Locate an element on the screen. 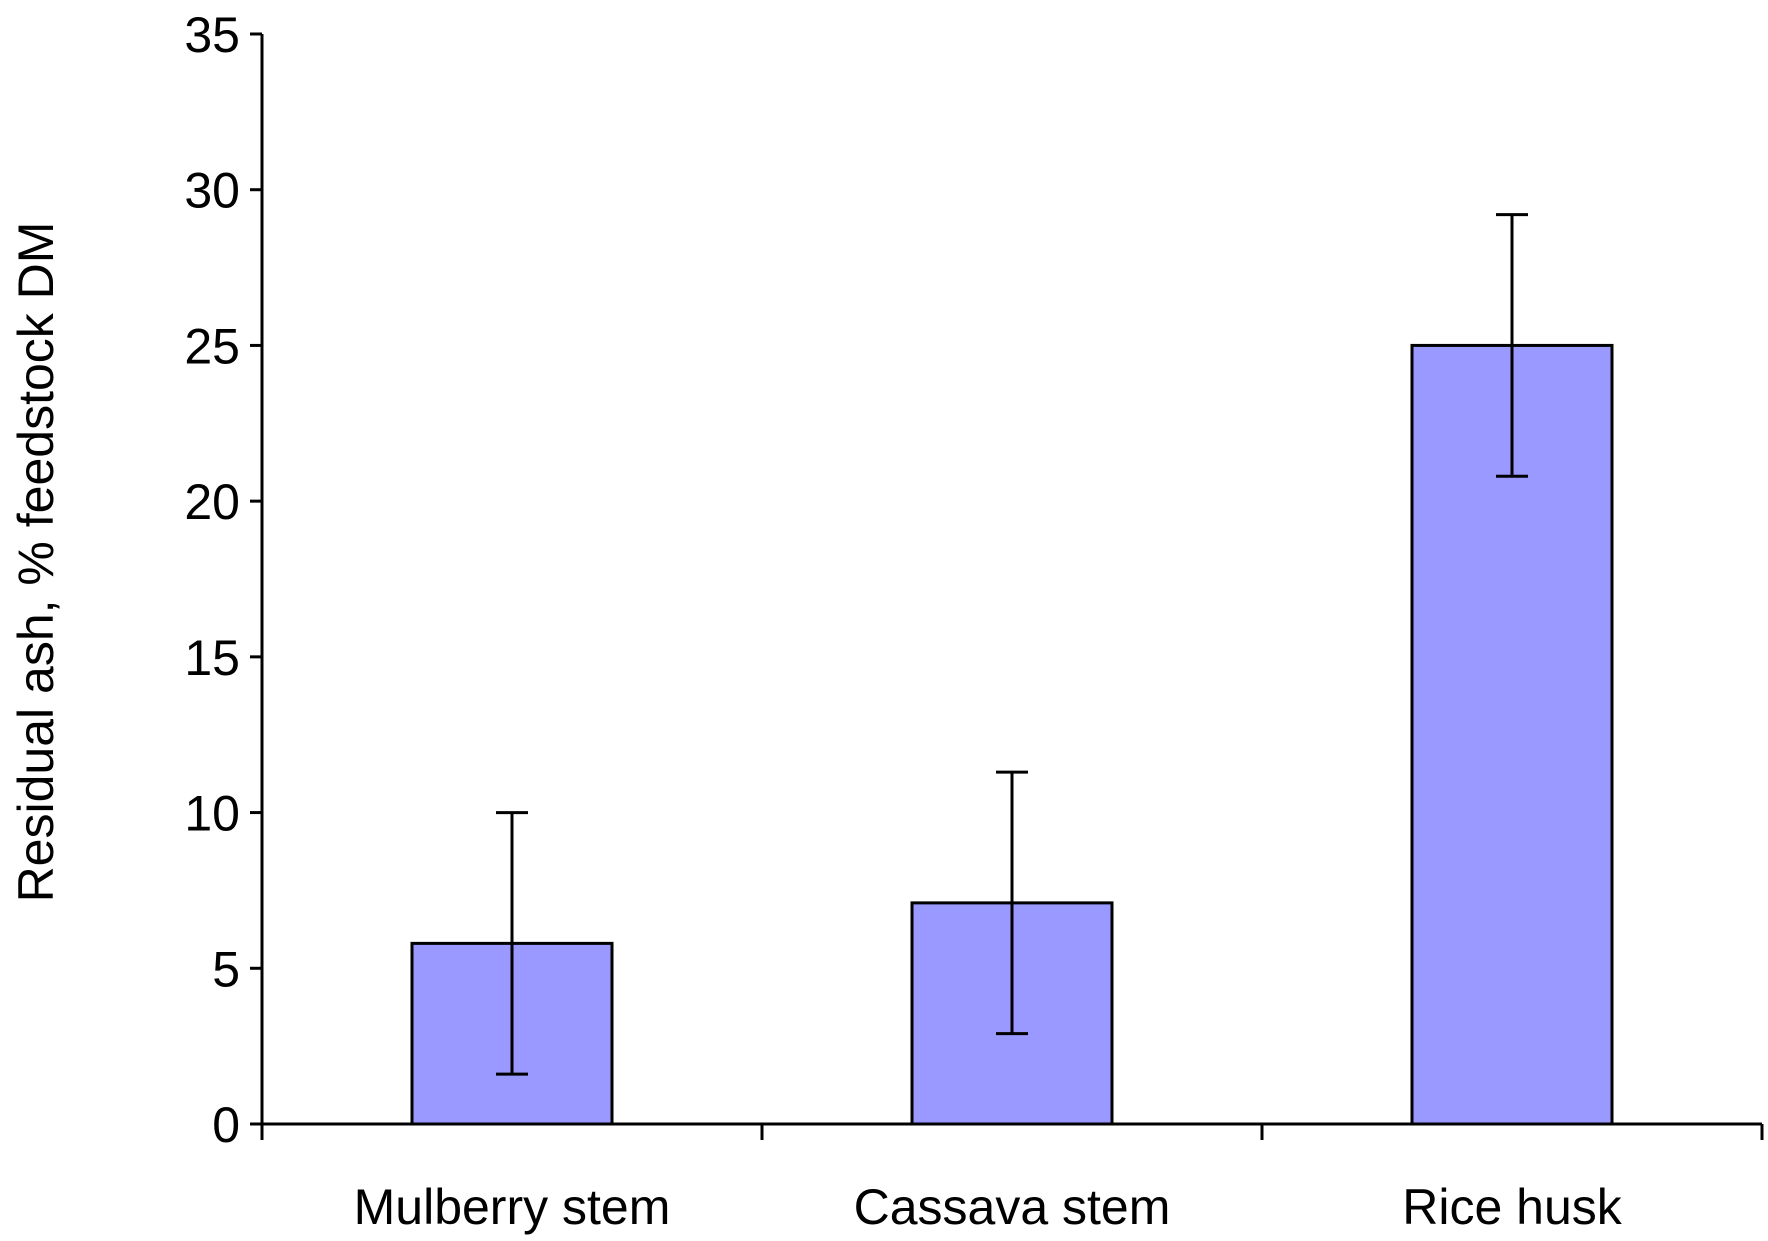  x-category-label: Cassava stem is located at coordinates (1012, 1207).